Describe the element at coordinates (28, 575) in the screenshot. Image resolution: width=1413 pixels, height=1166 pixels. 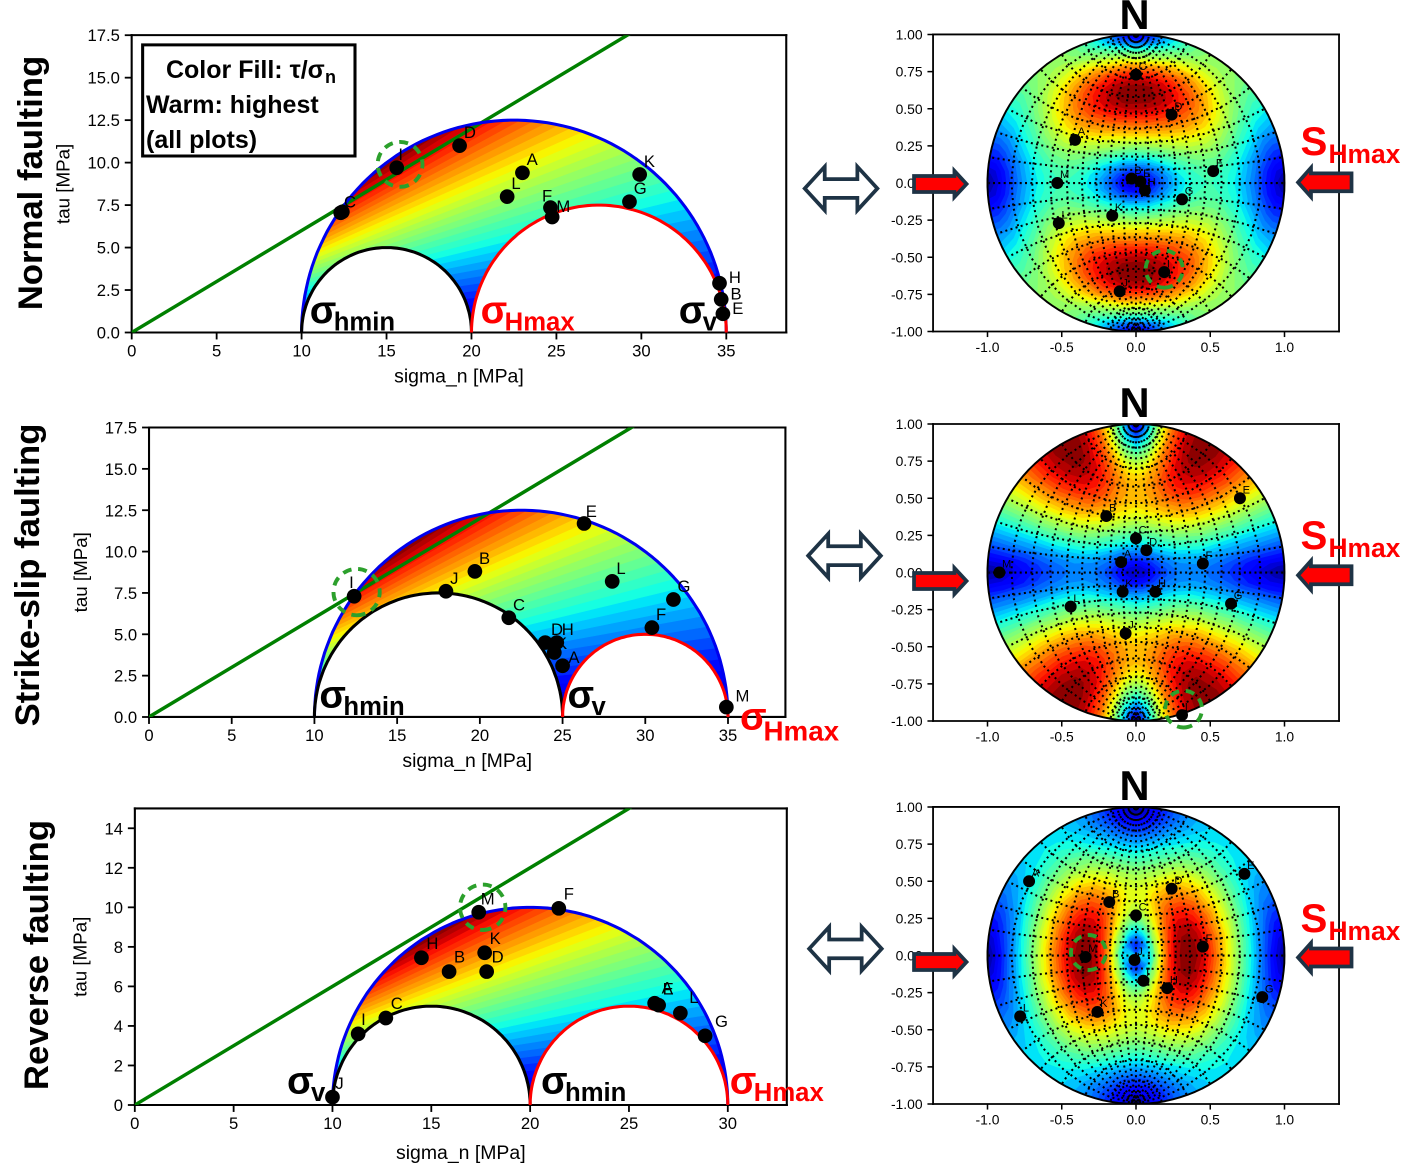
I see `svg-text: Strike-slip faulting` at that location.